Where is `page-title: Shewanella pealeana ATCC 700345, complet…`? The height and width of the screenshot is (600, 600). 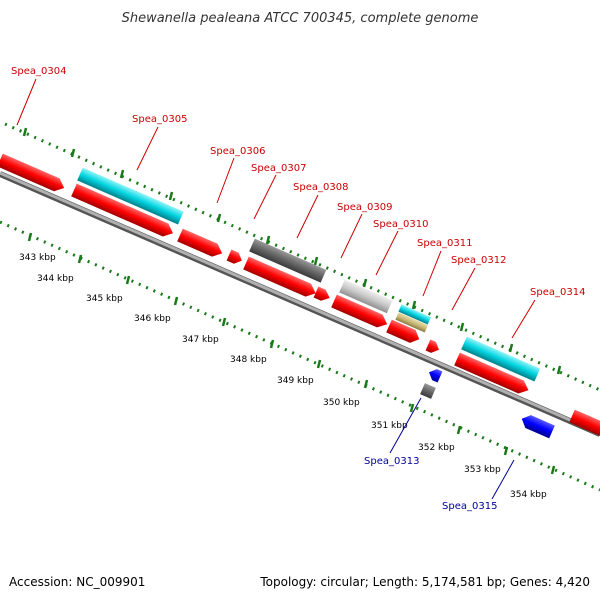
page-title: Shewanella pealeana ATCC 700345, complet… is located at coordinates (300, 18).